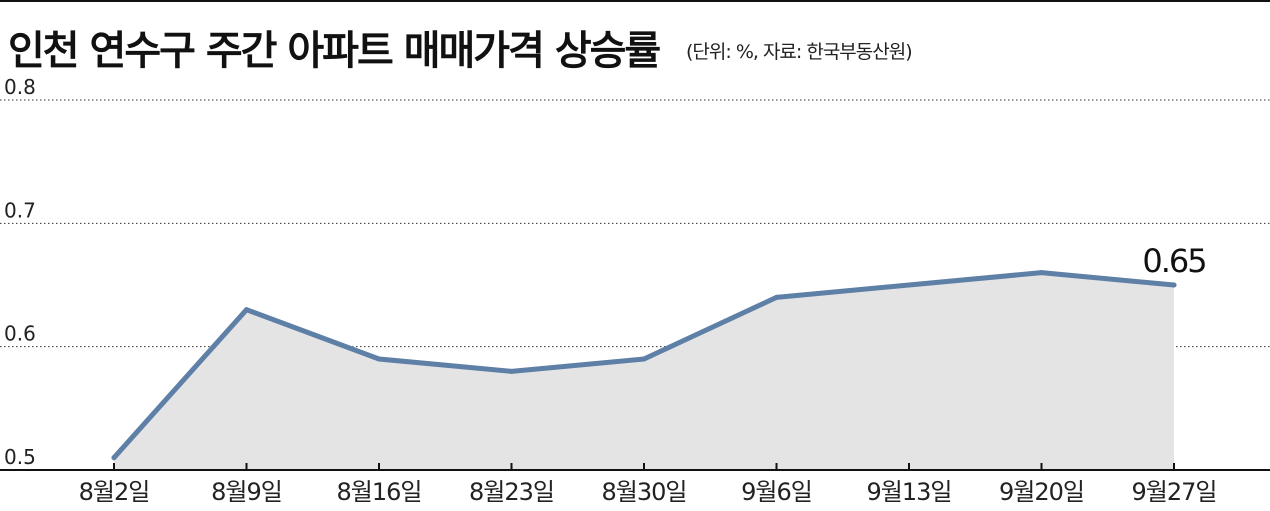 The image size is (1270, 511). What do you see at coordinates (909, 492) in the screenshot?
I see `x-tick-label: 9월13일` at bounding box center [909, 492].